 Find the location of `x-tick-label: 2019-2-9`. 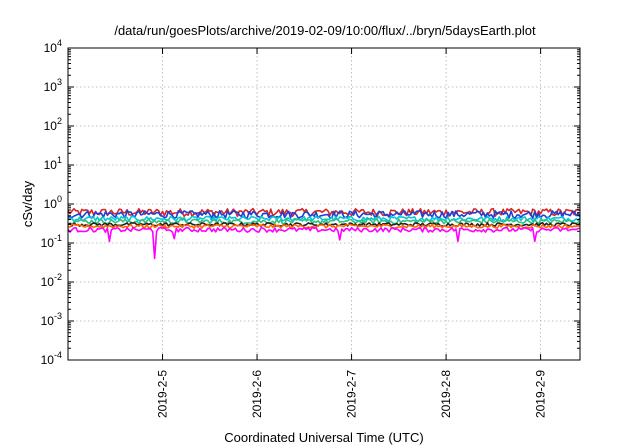

x-tick-label: 2019-2-9 is located at coordinates (541, 394).